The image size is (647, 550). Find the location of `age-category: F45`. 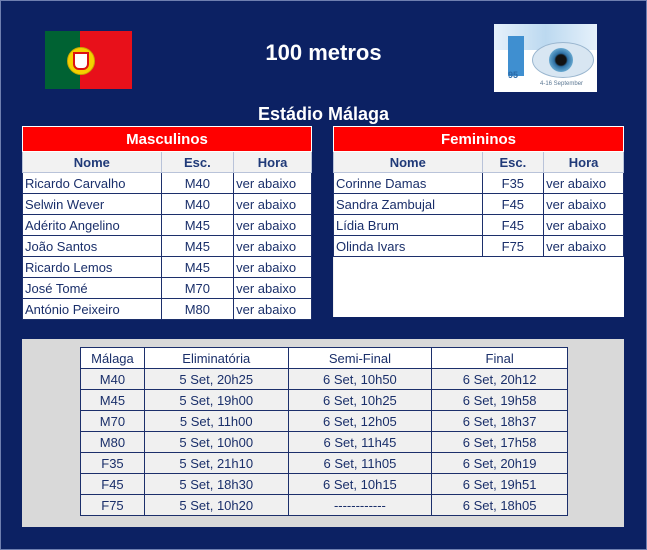

age-category: F45 is located at coordinates (513, 225).